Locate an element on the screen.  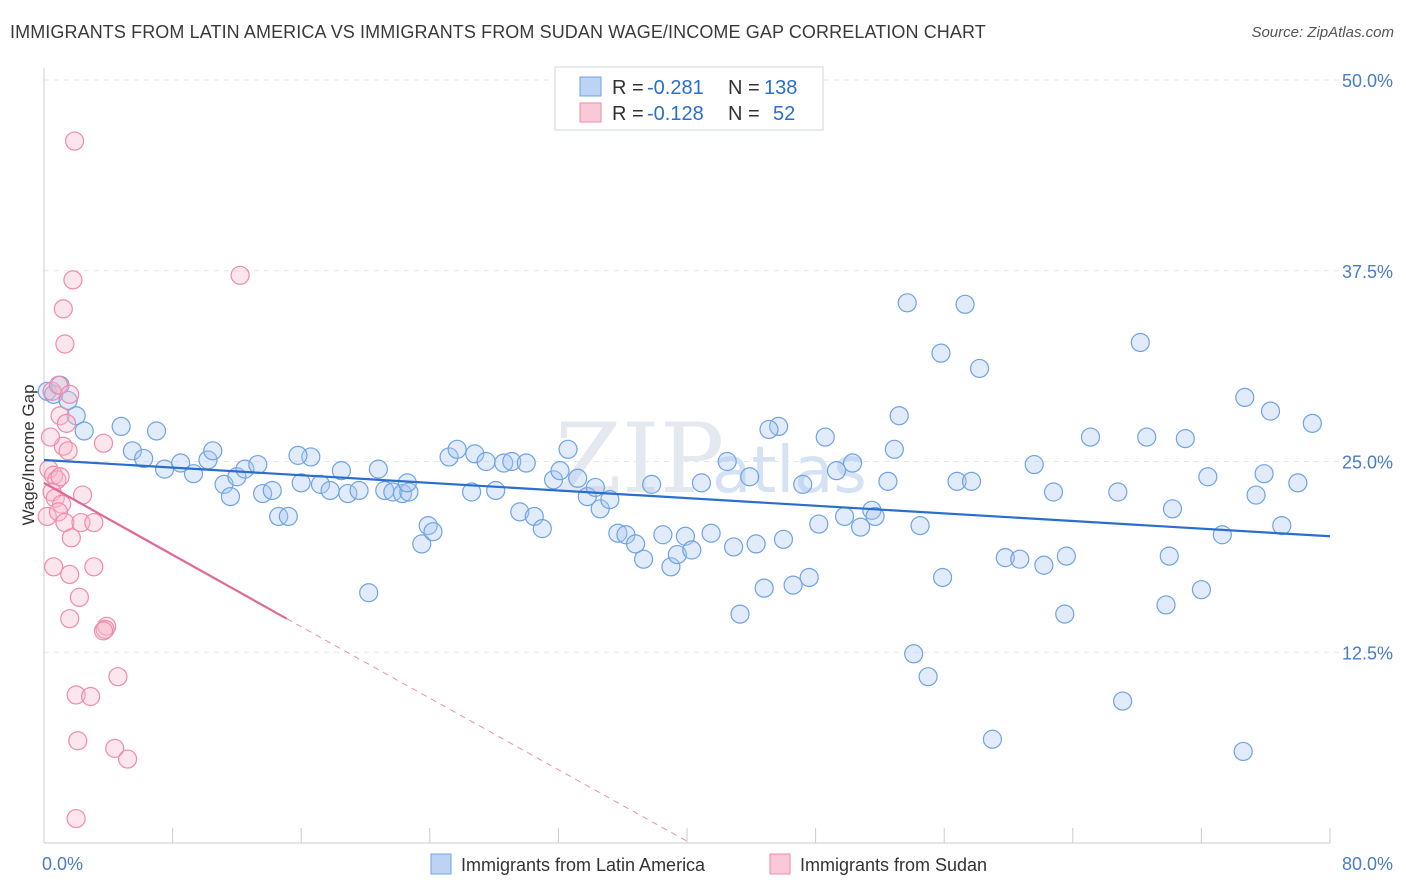
x-tick-labels: 0.0% 80.0% is located at coordinates (717, 864).